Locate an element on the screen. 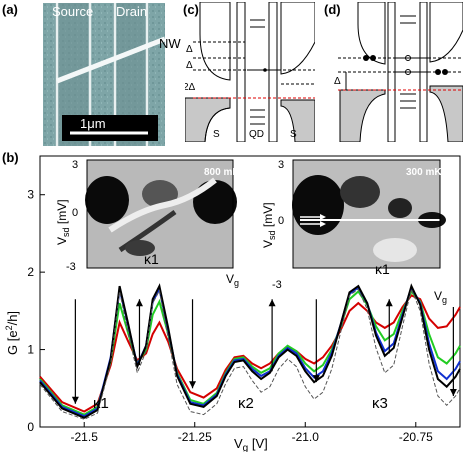 This screenshot has width=463, height=452. y-tick-label: 0 is located at coordinates (30, 427).